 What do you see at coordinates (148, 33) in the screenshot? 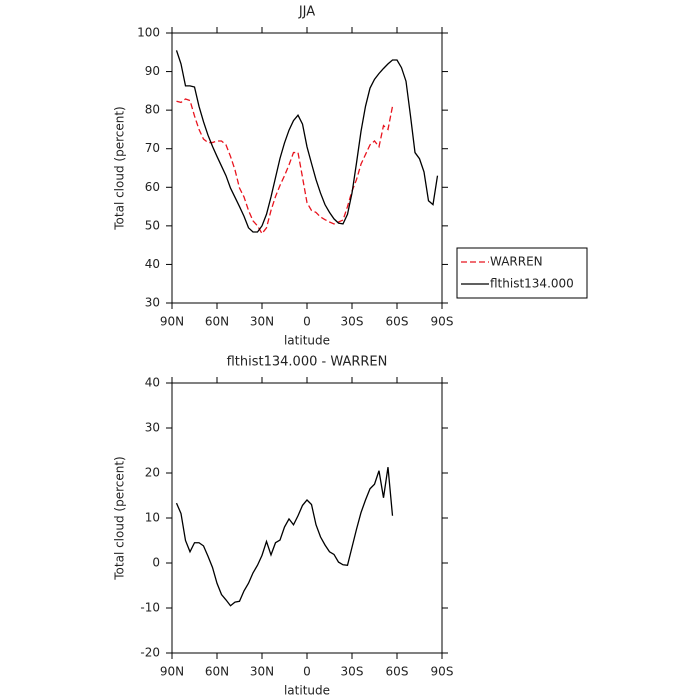
I see `y-tick-label: 100` at bounding box center [148, 33].